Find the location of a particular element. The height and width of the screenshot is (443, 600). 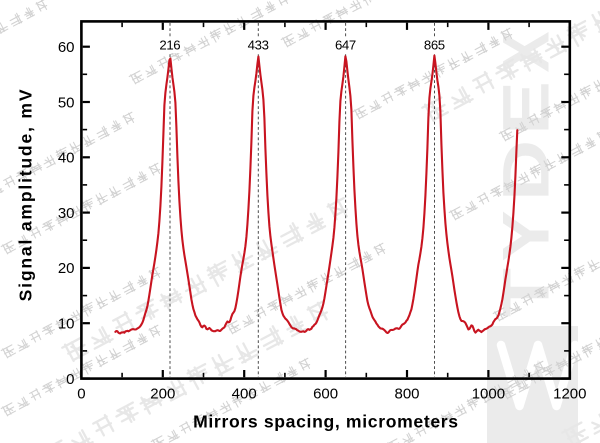

svg-text: D is located at coordinates (527, 171).